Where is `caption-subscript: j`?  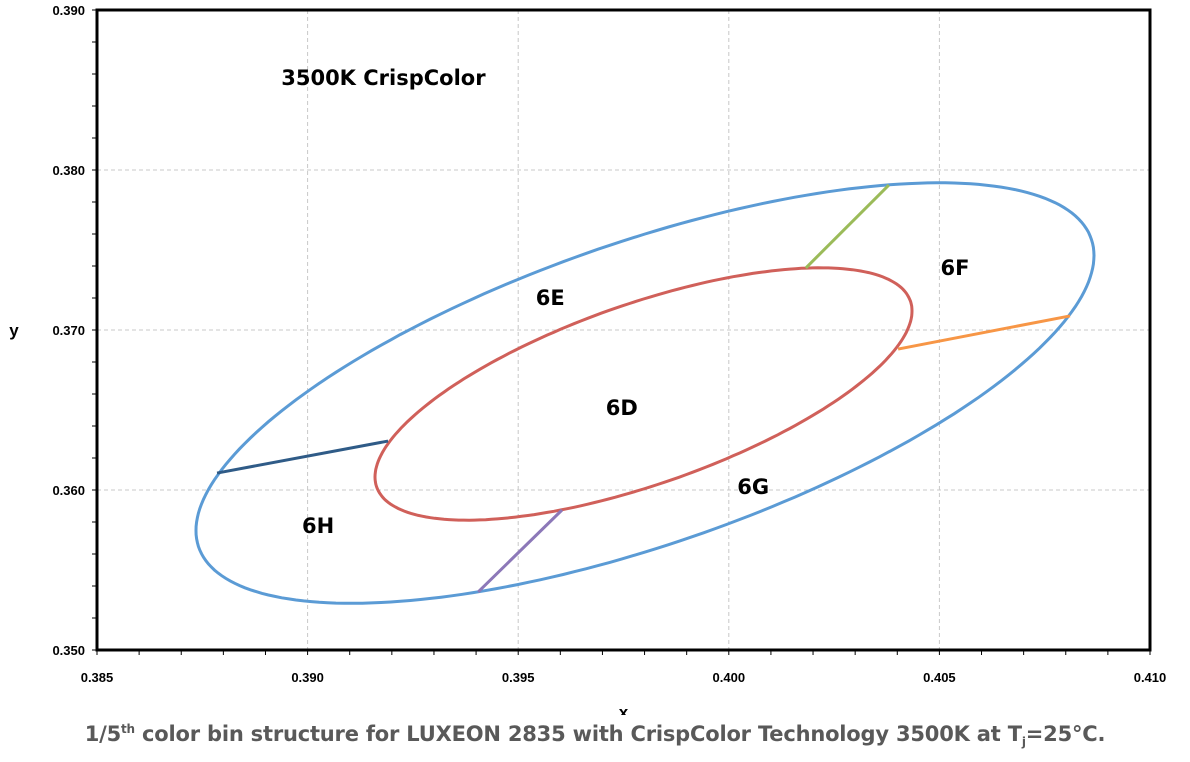 caption-subscript: j is located at coordinates (1023, 742).